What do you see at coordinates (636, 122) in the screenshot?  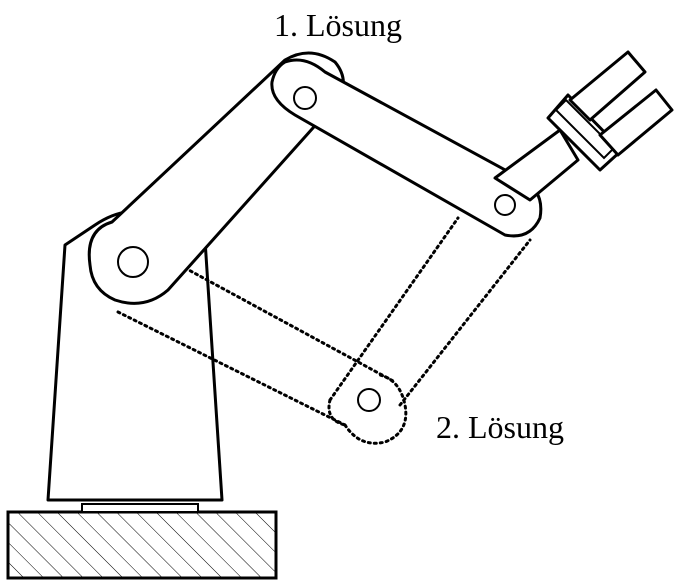 I see `gripper-finger-lower` at bounding box center [636, 122].